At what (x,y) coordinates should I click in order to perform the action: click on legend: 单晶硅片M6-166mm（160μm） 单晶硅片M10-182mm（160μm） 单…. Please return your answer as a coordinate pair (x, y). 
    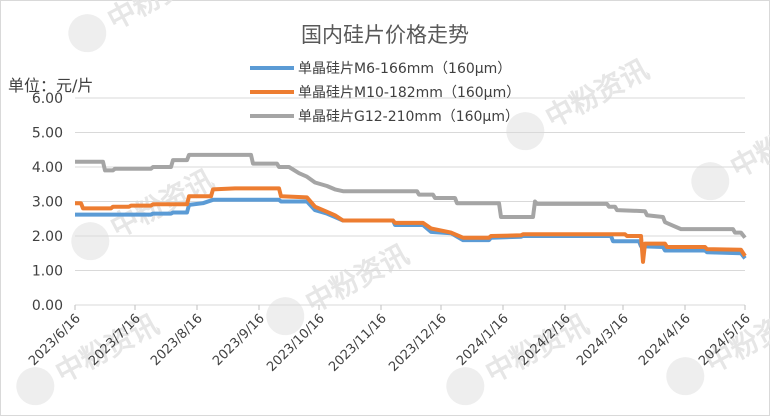
    Looking at the image, I should click on (385, 93).